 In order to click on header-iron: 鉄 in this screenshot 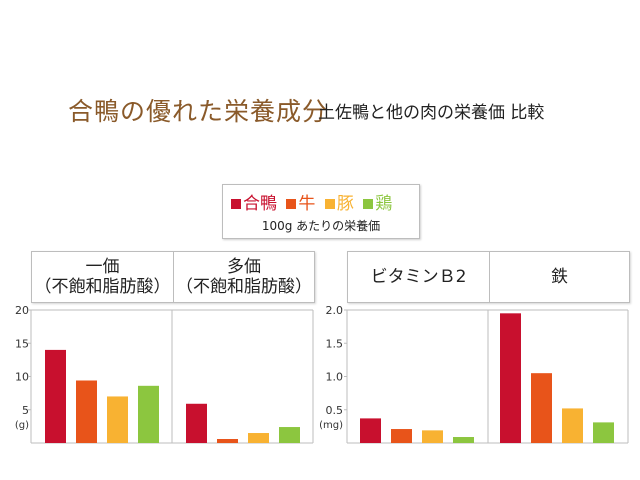, I will do `click(559, 277)`.